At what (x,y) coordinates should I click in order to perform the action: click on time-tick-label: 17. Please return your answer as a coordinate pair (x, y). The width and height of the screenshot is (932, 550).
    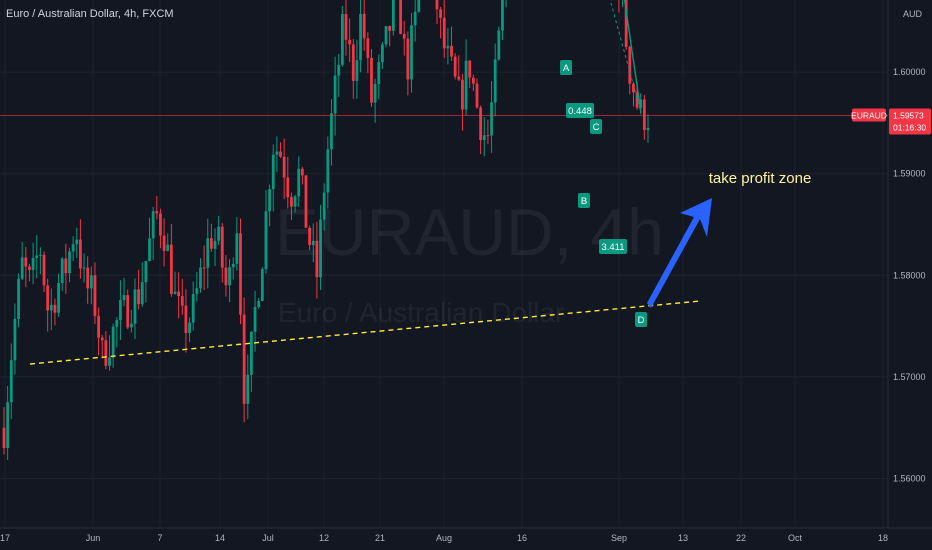
    Looking at the image, I should click on (5, 538).